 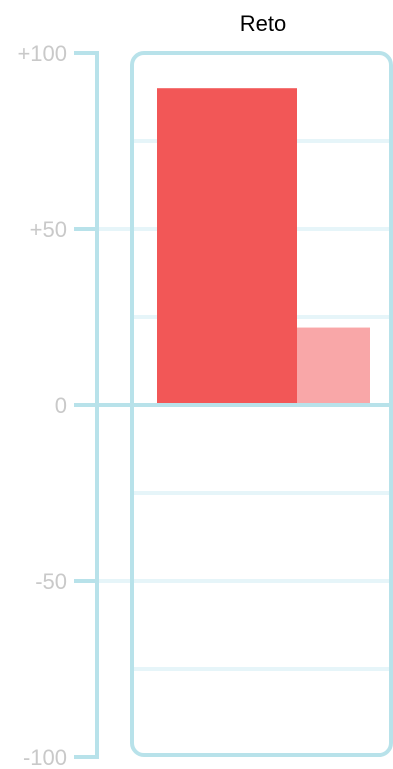 I want to click on y-tick-label: +100, so click(x=42, y=53).